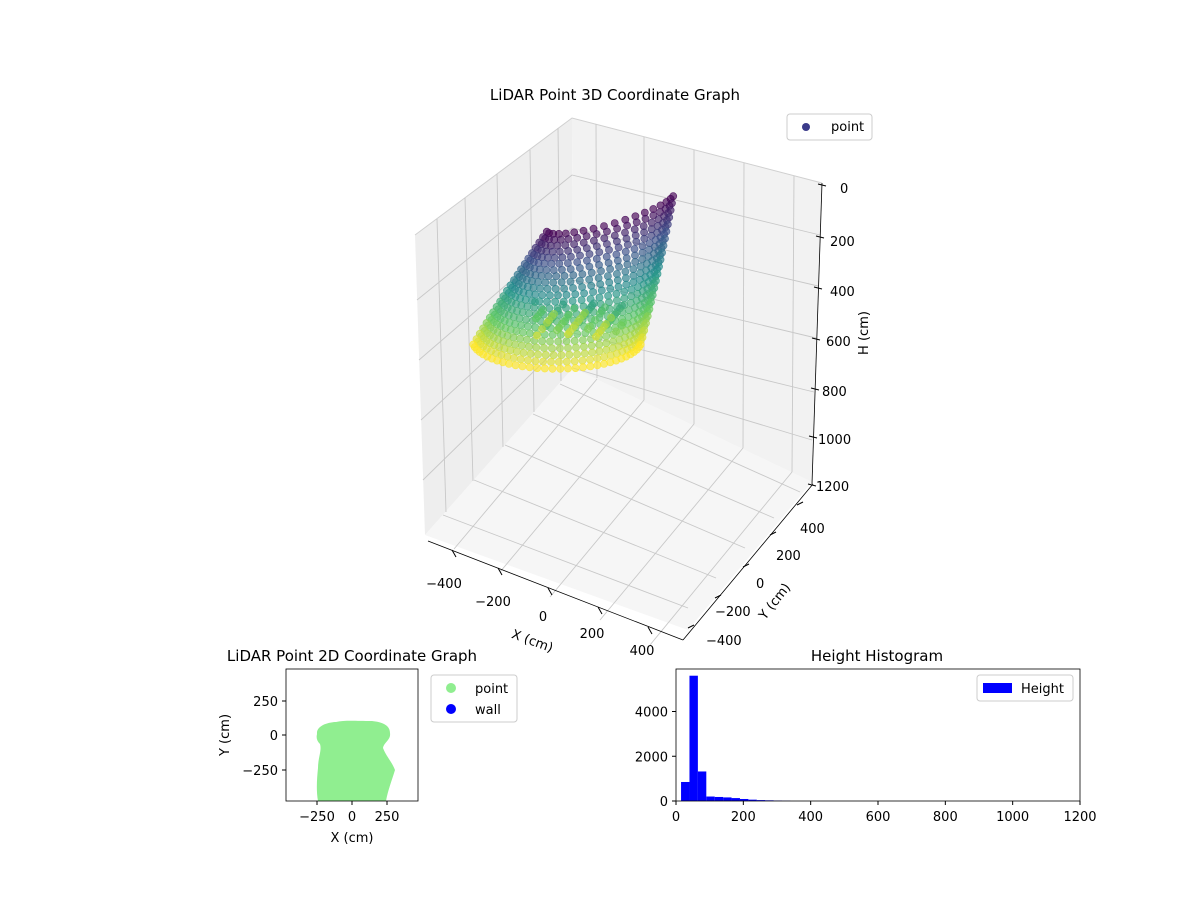  Describe the element at coordinates (352, 656) in the screenshot. I see `chart-2d-title: LiDAR Point 2D Coordinate Graph` at that location.